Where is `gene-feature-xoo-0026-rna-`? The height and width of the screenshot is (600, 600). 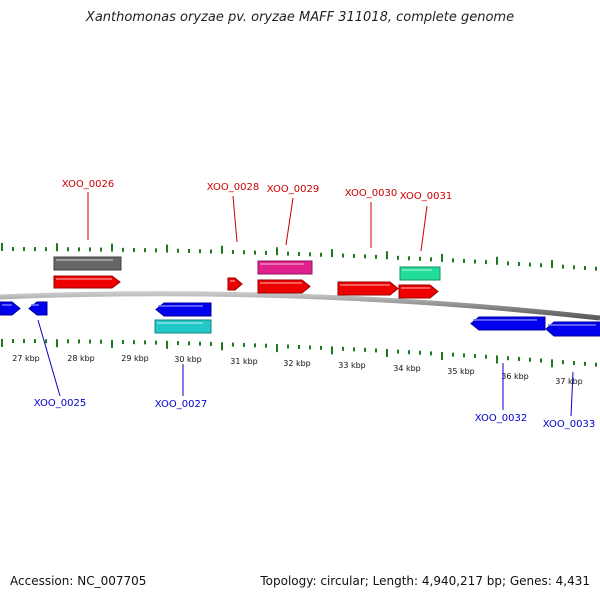
gene-feature-xoo-0026-rna- is located at coordinates (87, 263).